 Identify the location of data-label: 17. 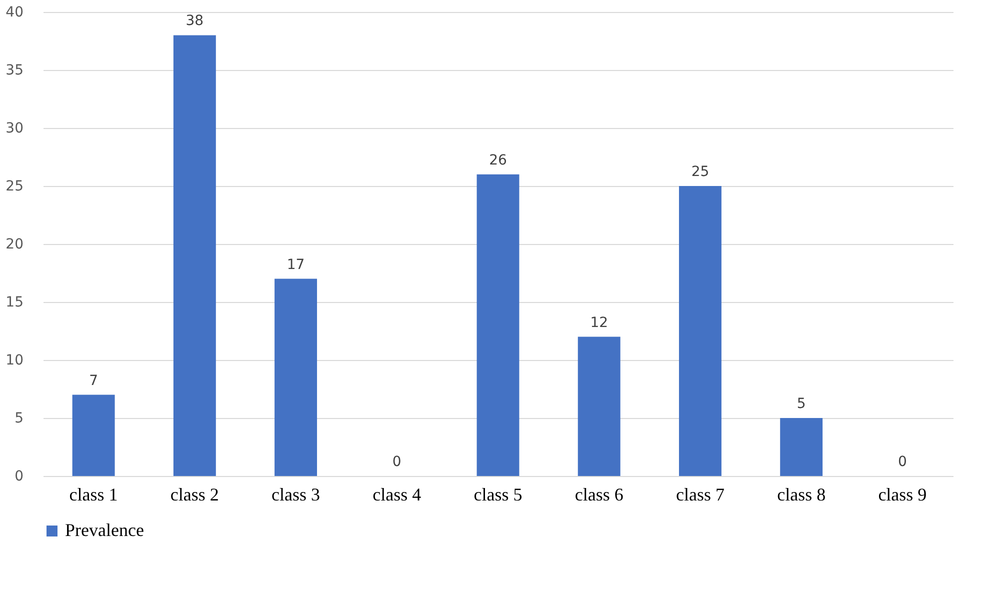
(295, 264).